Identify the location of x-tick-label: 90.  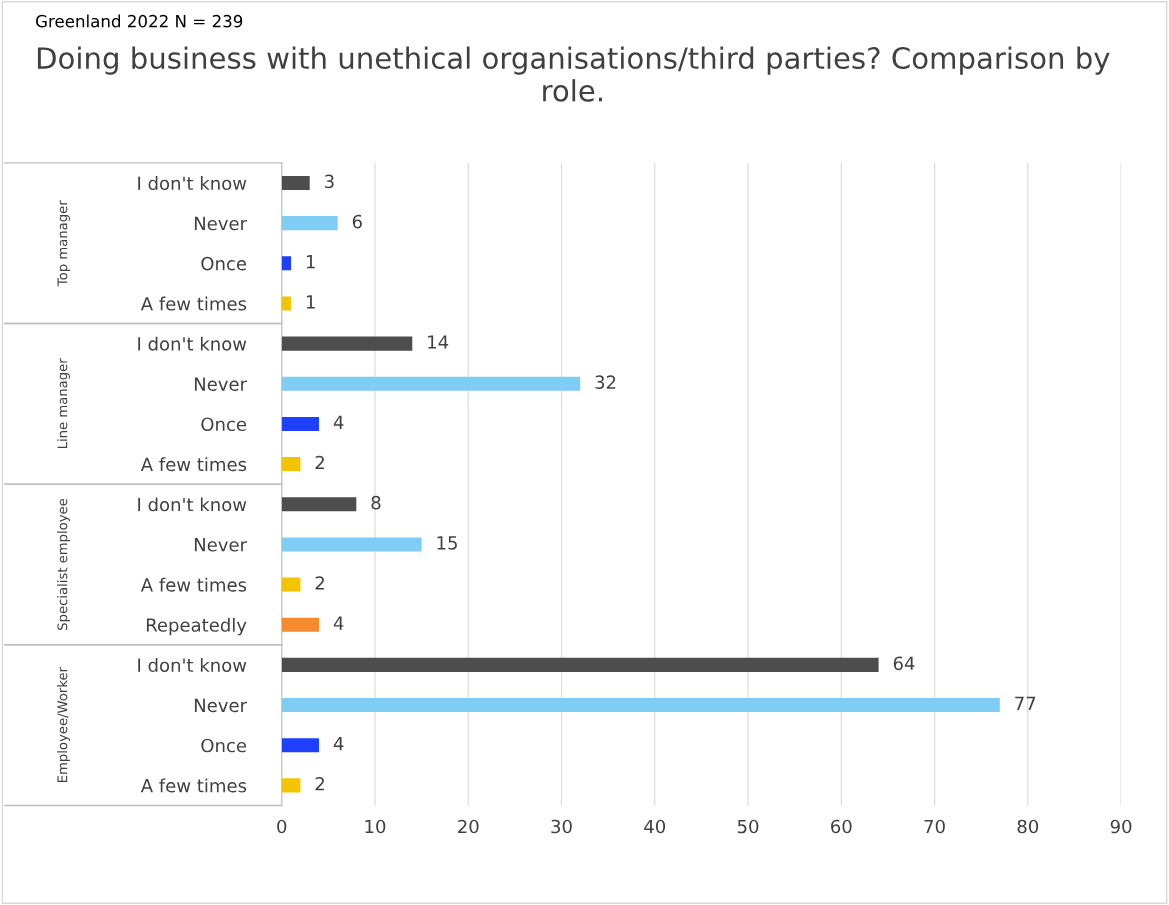
(1121, 826).